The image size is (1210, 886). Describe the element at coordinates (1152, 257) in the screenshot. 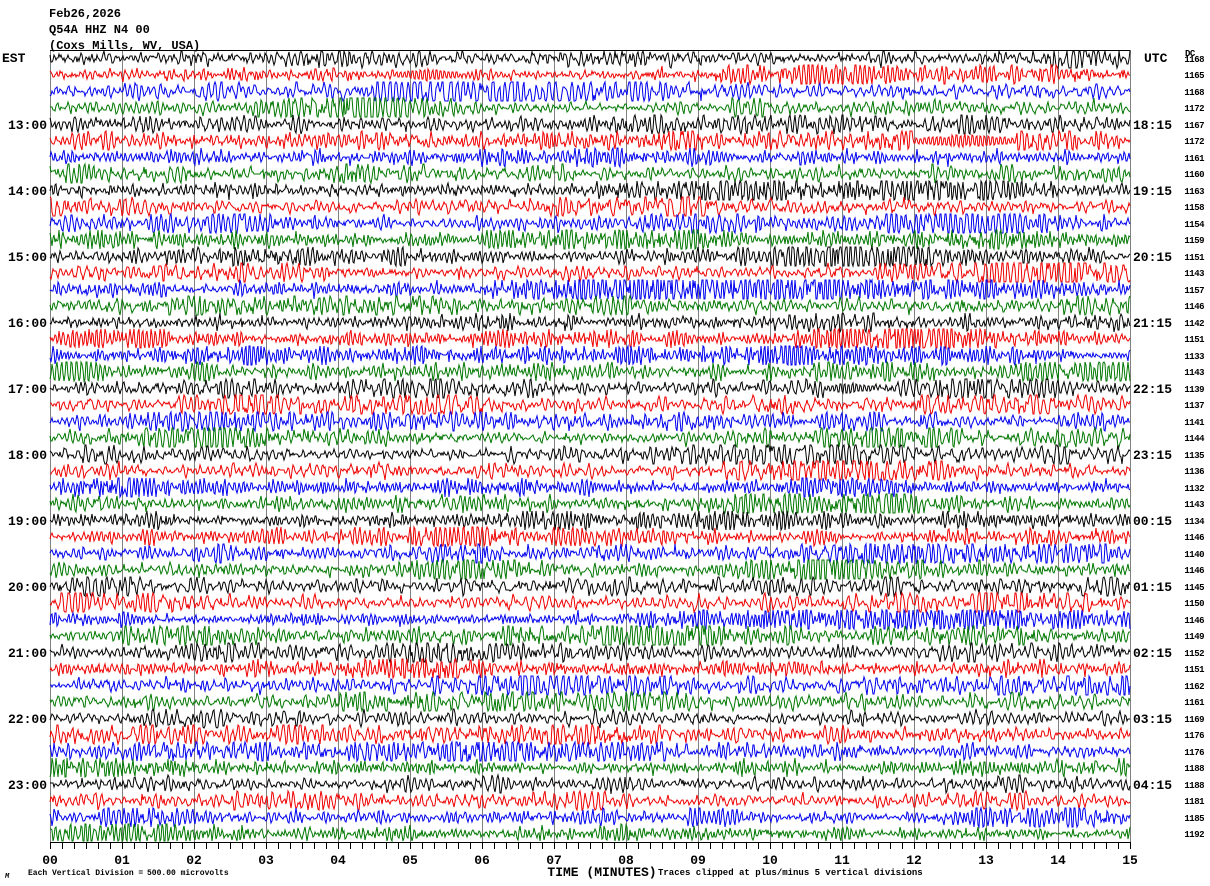

I see `svg-text: 20:15` at that location.